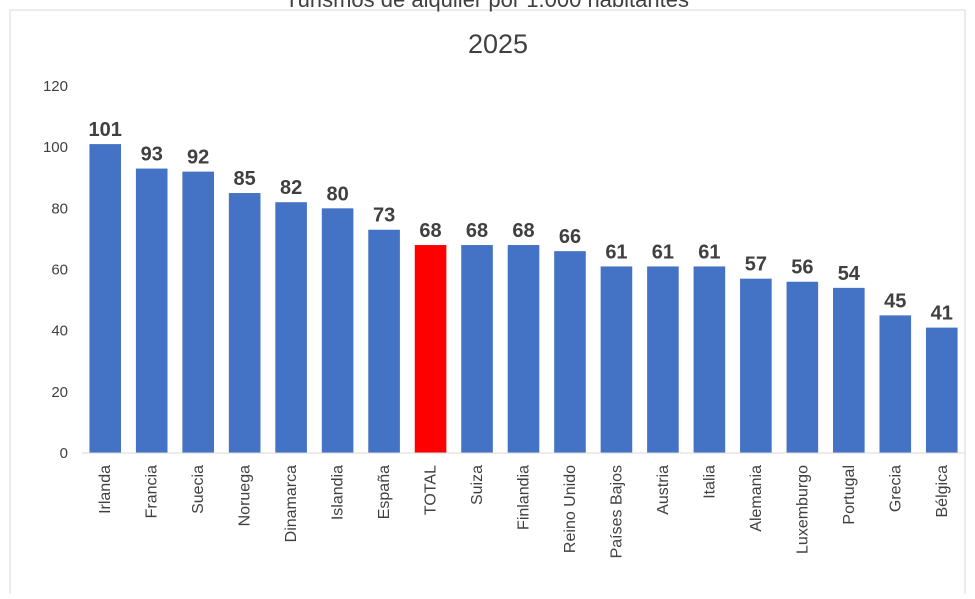 This screenshot has height=599, width=975. I want to click on x-tick-label: Suecia, so click(198, 489).